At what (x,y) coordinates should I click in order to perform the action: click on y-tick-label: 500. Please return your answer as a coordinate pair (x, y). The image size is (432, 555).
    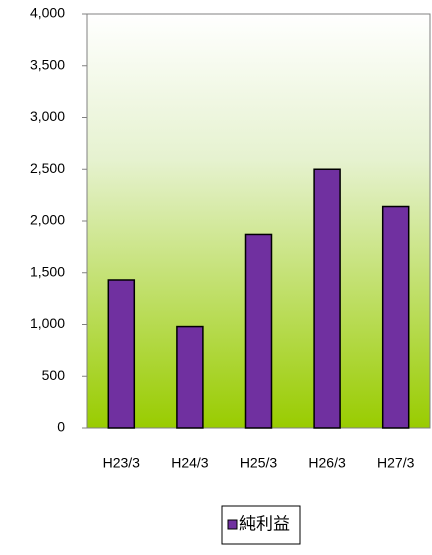
    Looking at the image, I should click on (54, 375).